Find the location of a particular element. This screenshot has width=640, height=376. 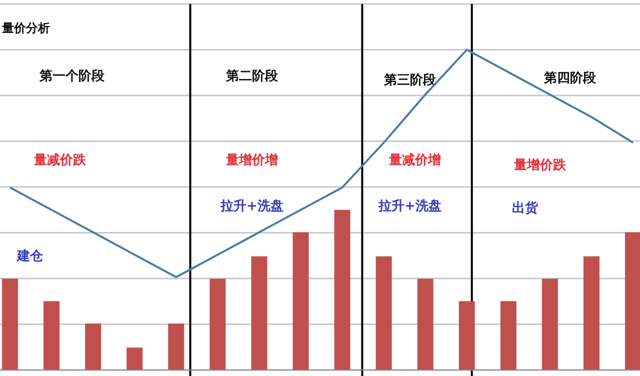

annotation: 第一个阶段 is located at coordinates (72, 76).